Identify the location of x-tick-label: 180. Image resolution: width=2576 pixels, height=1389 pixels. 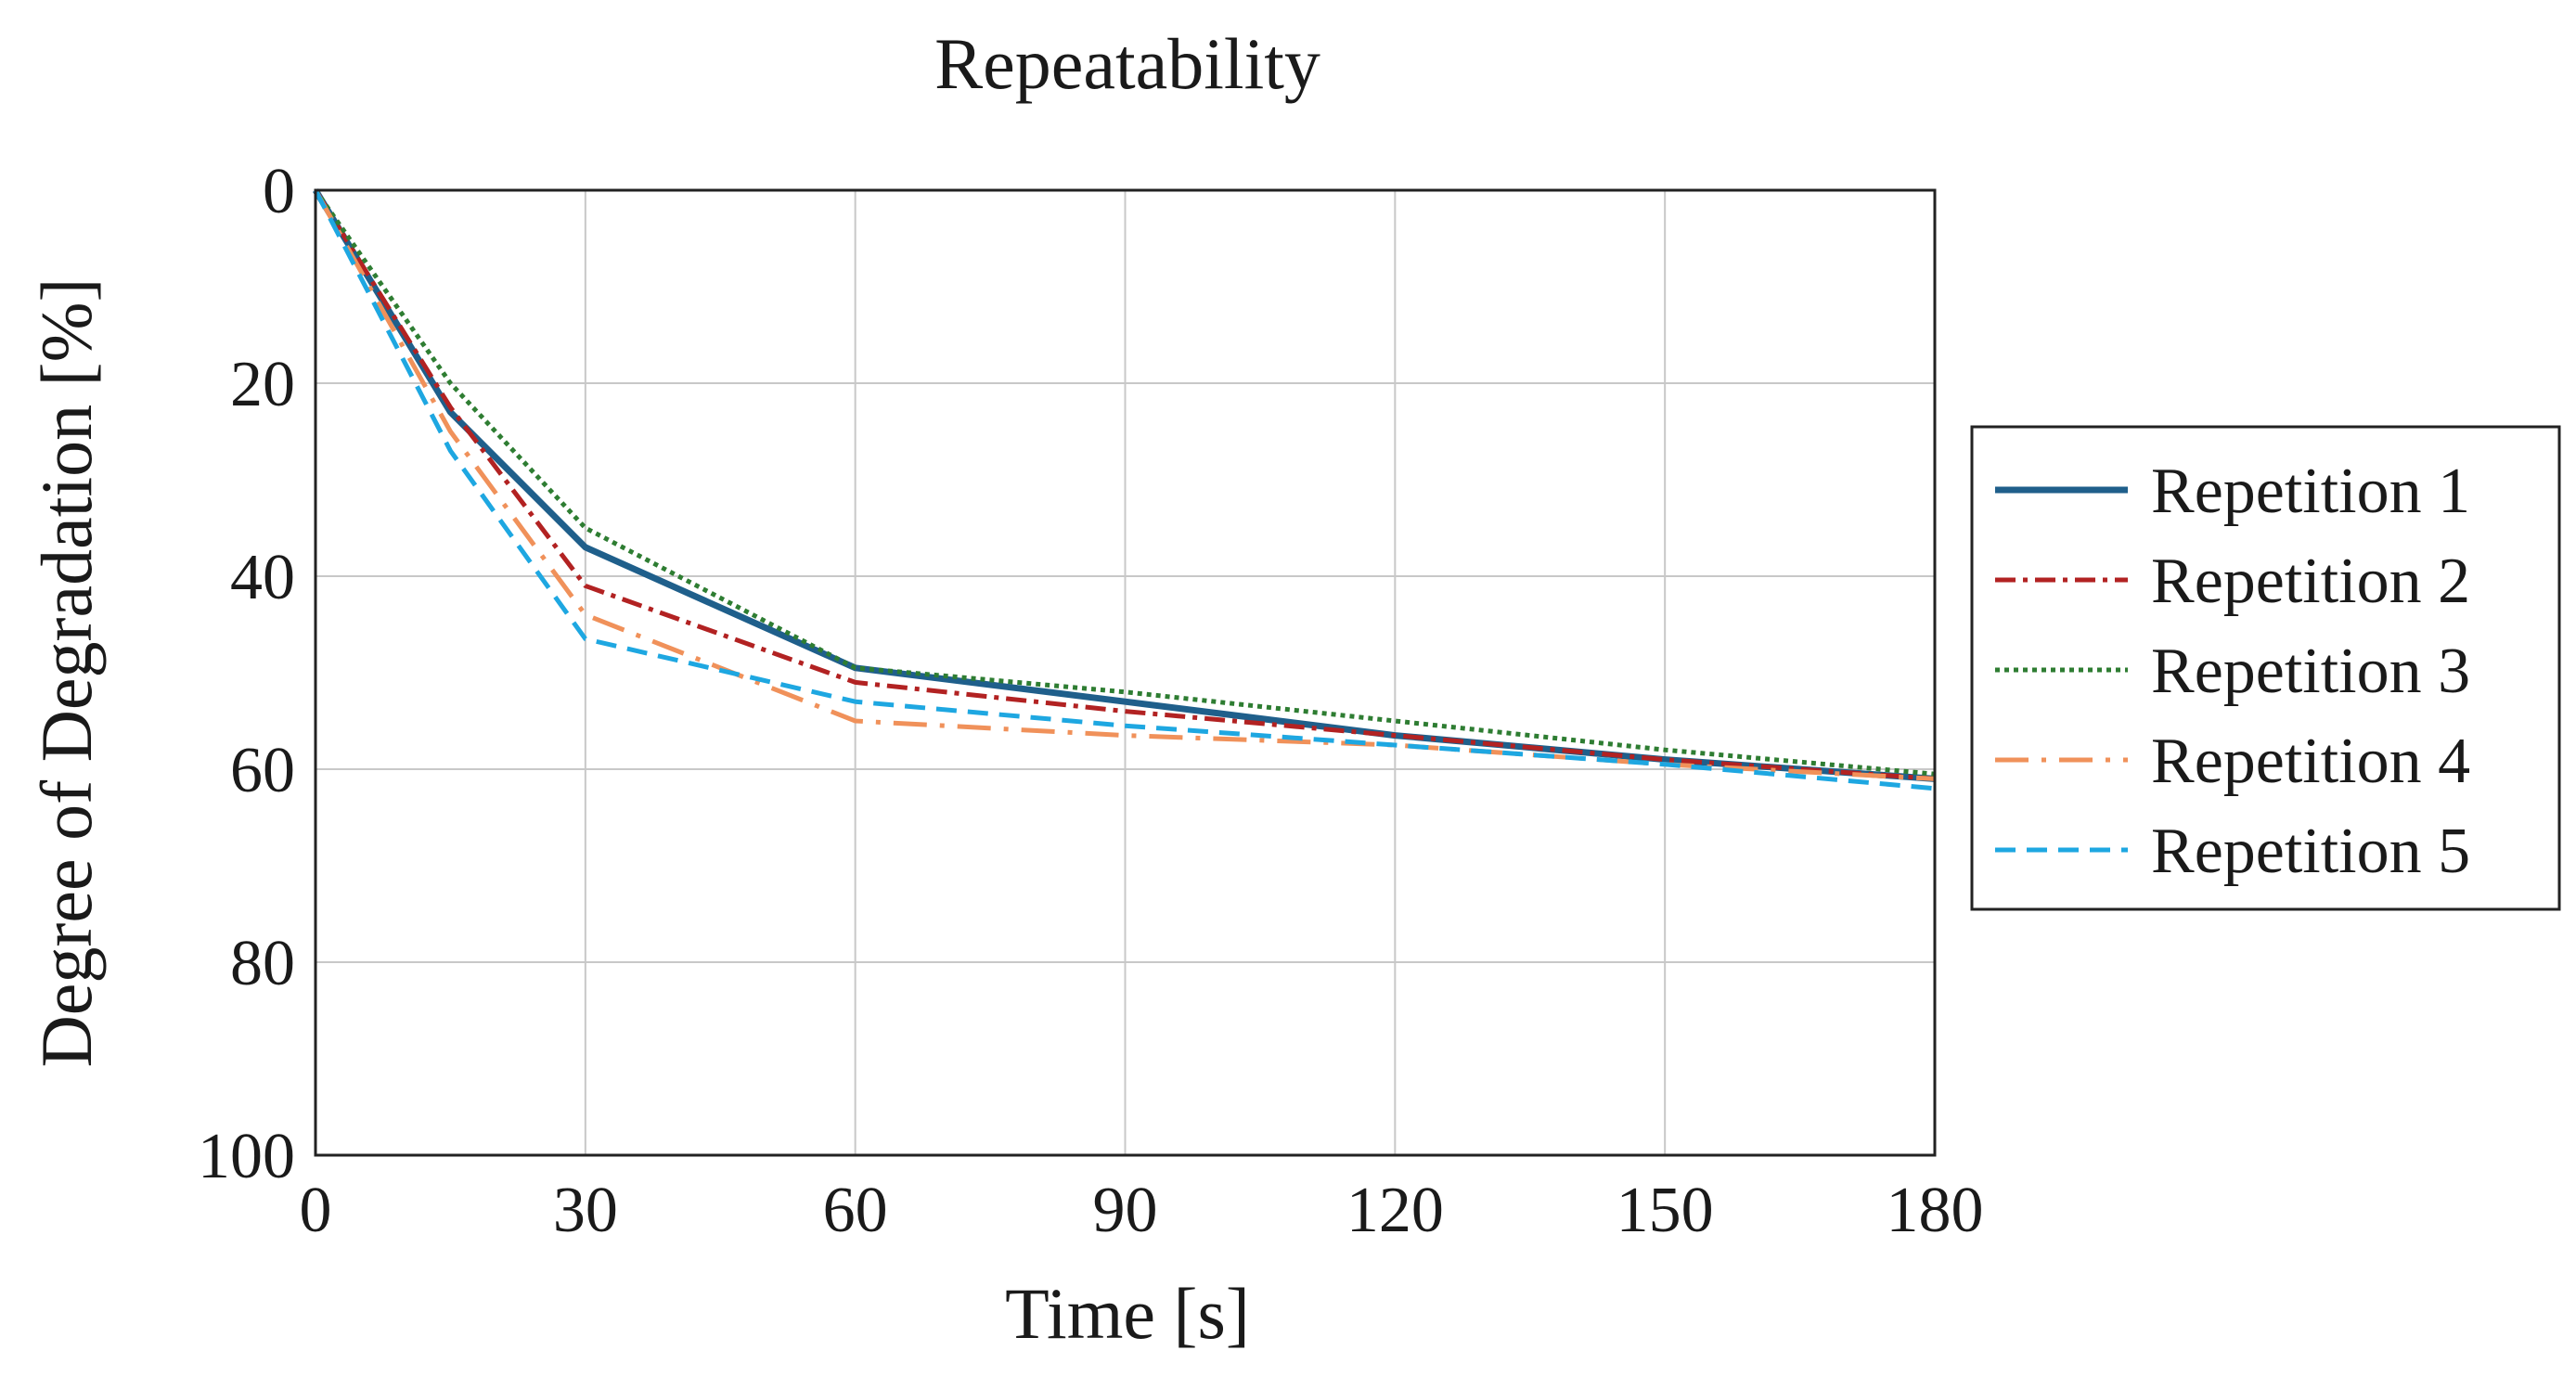
(1935, 1210).